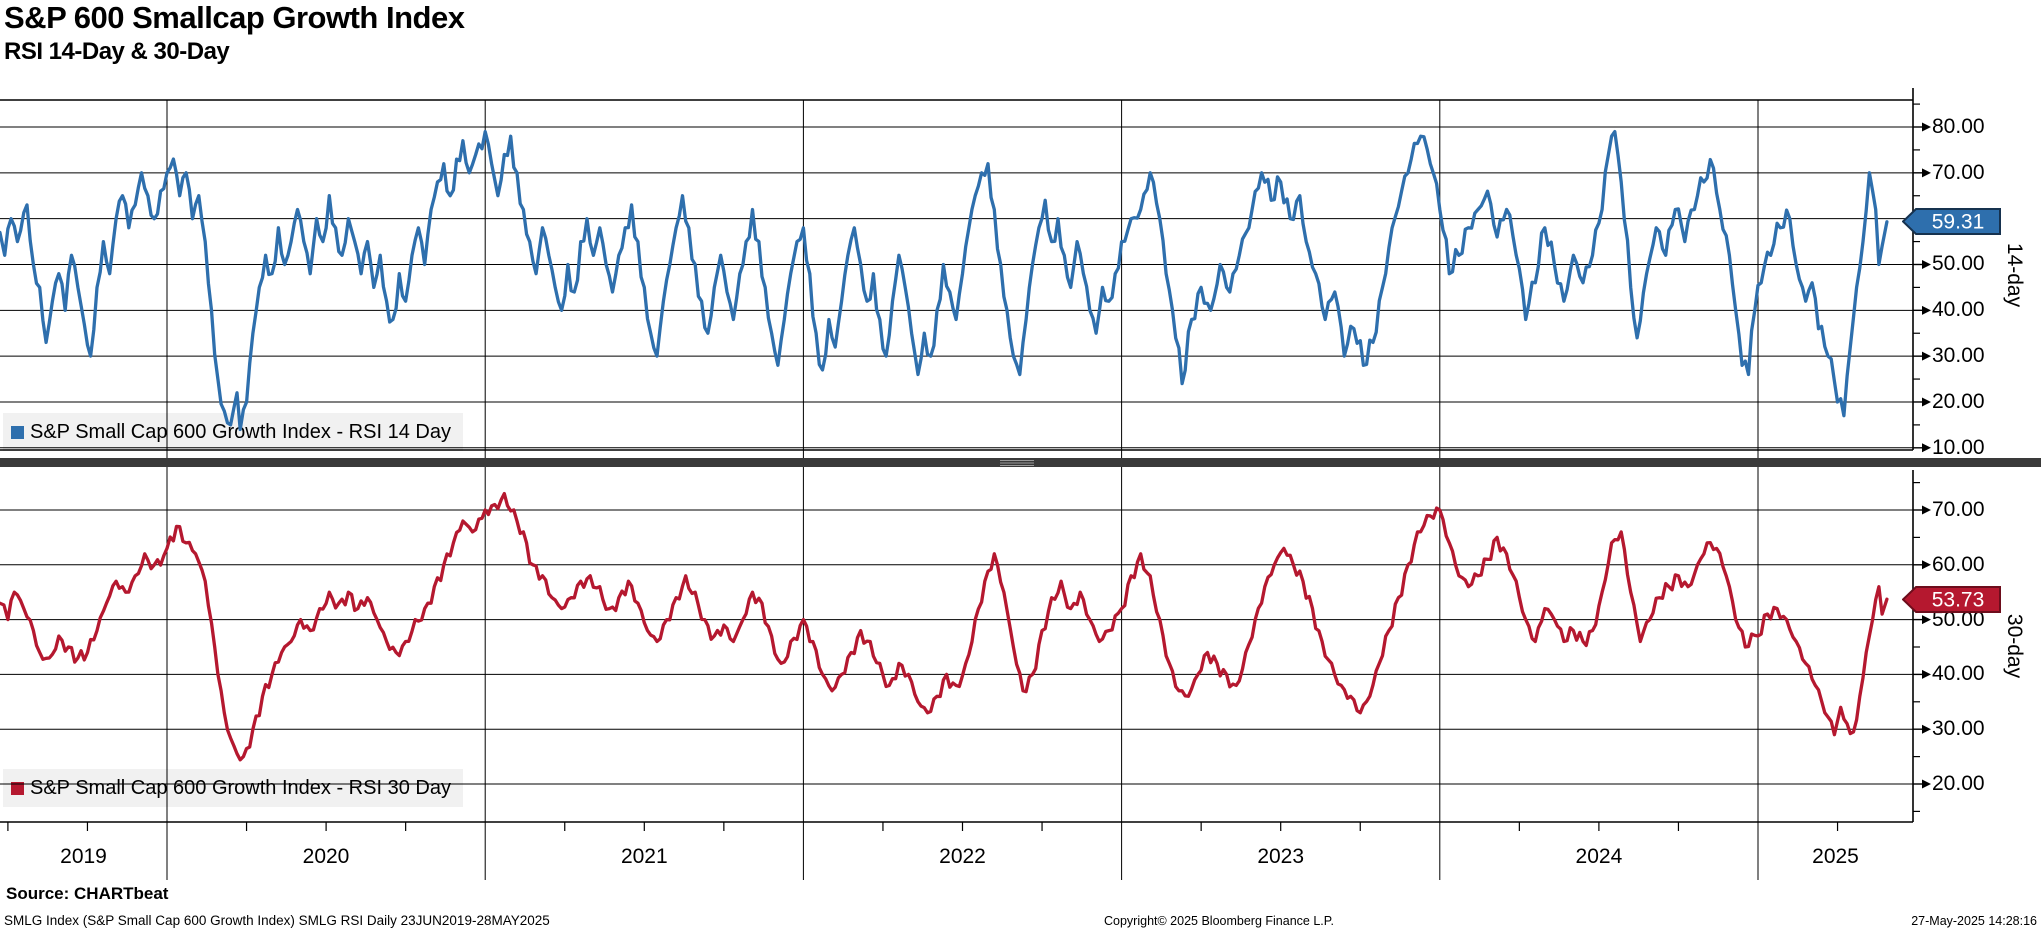 The width and height of the screenshot is (2041, 936). I want to click on last-value-box-30-day: 53.73, so click(1951, 602).